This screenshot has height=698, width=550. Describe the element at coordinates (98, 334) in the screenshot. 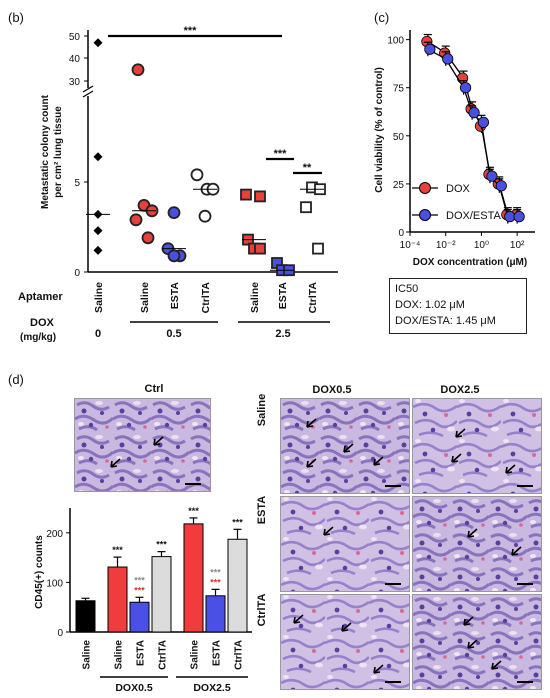

I see `dose-0: 0` at that location.